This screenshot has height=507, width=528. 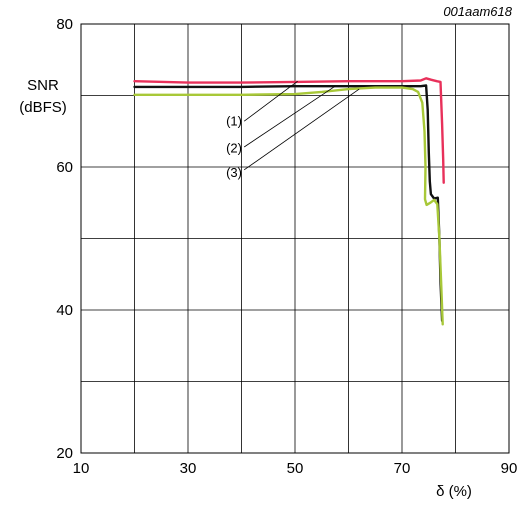 I want to click on x-axis-label: δ (%), so click(x=454, y=491).